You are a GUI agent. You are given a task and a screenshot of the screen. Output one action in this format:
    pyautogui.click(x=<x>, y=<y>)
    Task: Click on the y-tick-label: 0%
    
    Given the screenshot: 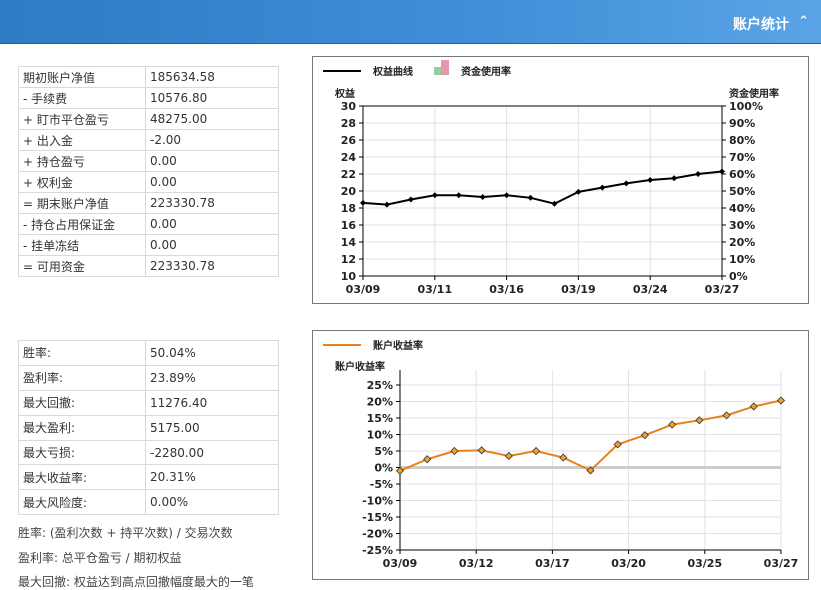 What is the action you would take?
    pyautogui.click(x=383, y=468)
    